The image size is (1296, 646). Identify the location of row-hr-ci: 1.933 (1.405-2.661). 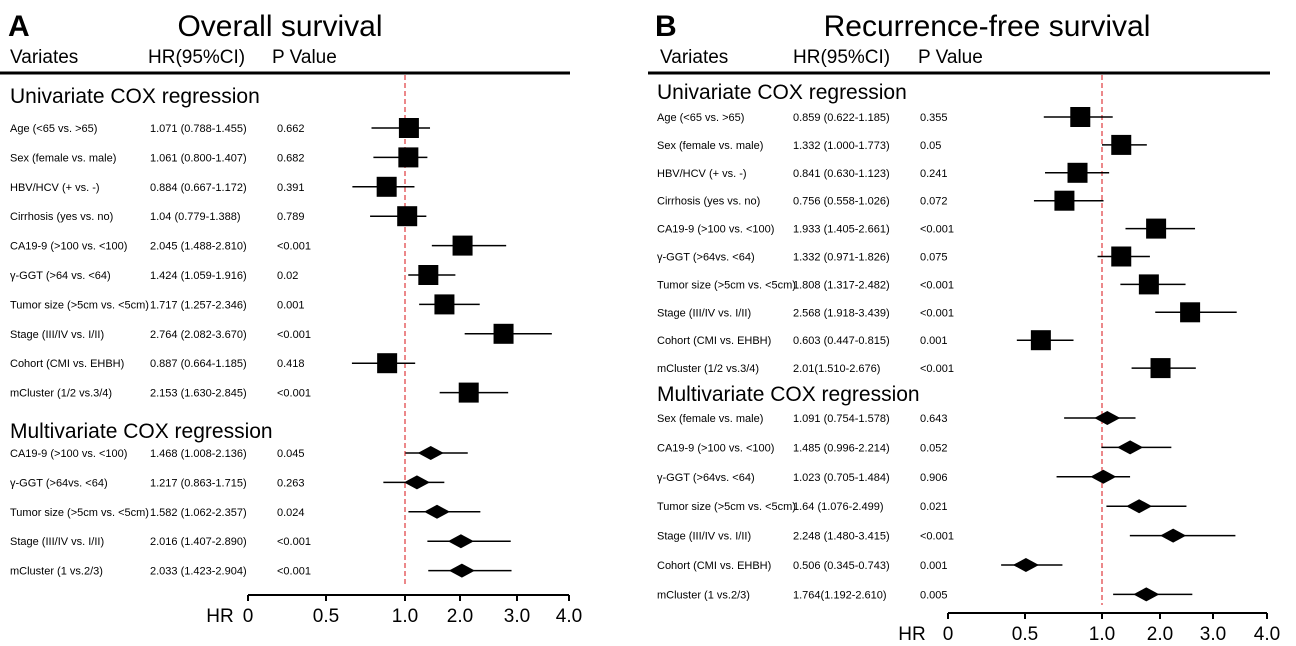
(841, 230).